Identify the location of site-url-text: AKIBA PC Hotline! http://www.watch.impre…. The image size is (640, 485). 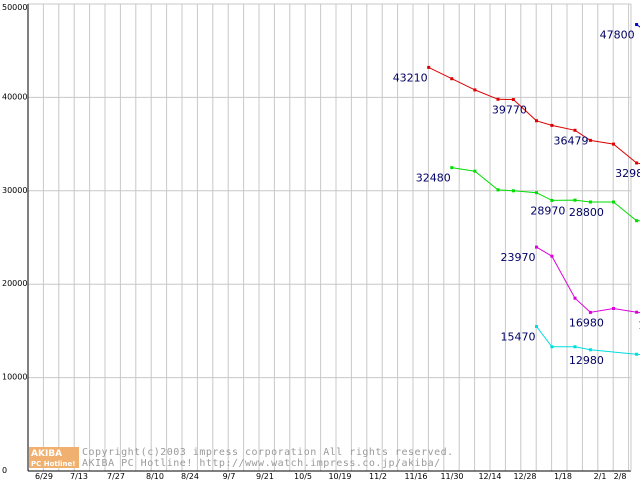
(261, 463).